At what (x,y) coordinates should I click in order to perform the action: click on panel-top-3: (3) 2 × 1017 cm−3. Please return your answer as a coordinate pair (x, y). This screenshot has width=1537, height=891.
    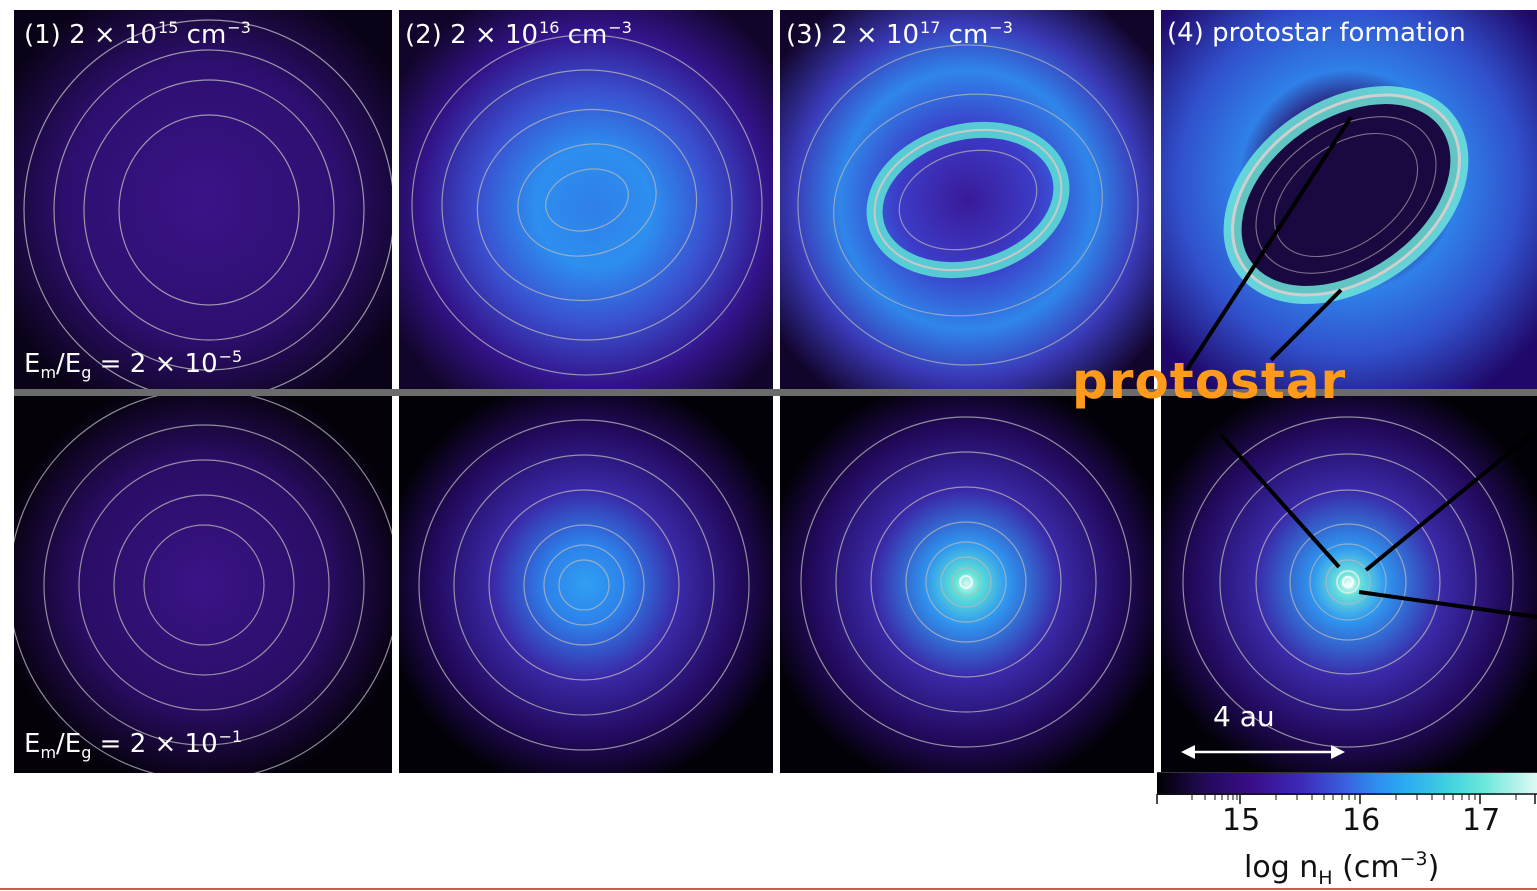
    Looking at the image, I should click on (967, 200).